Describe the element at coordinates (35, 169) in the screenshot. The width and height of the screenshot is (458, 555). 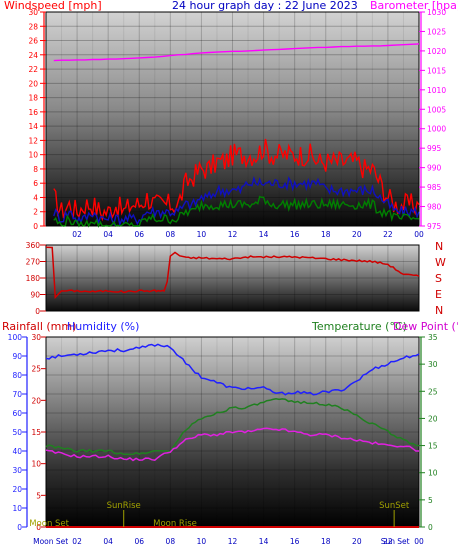
I see `windspeed-tick-label: 8` at that location.